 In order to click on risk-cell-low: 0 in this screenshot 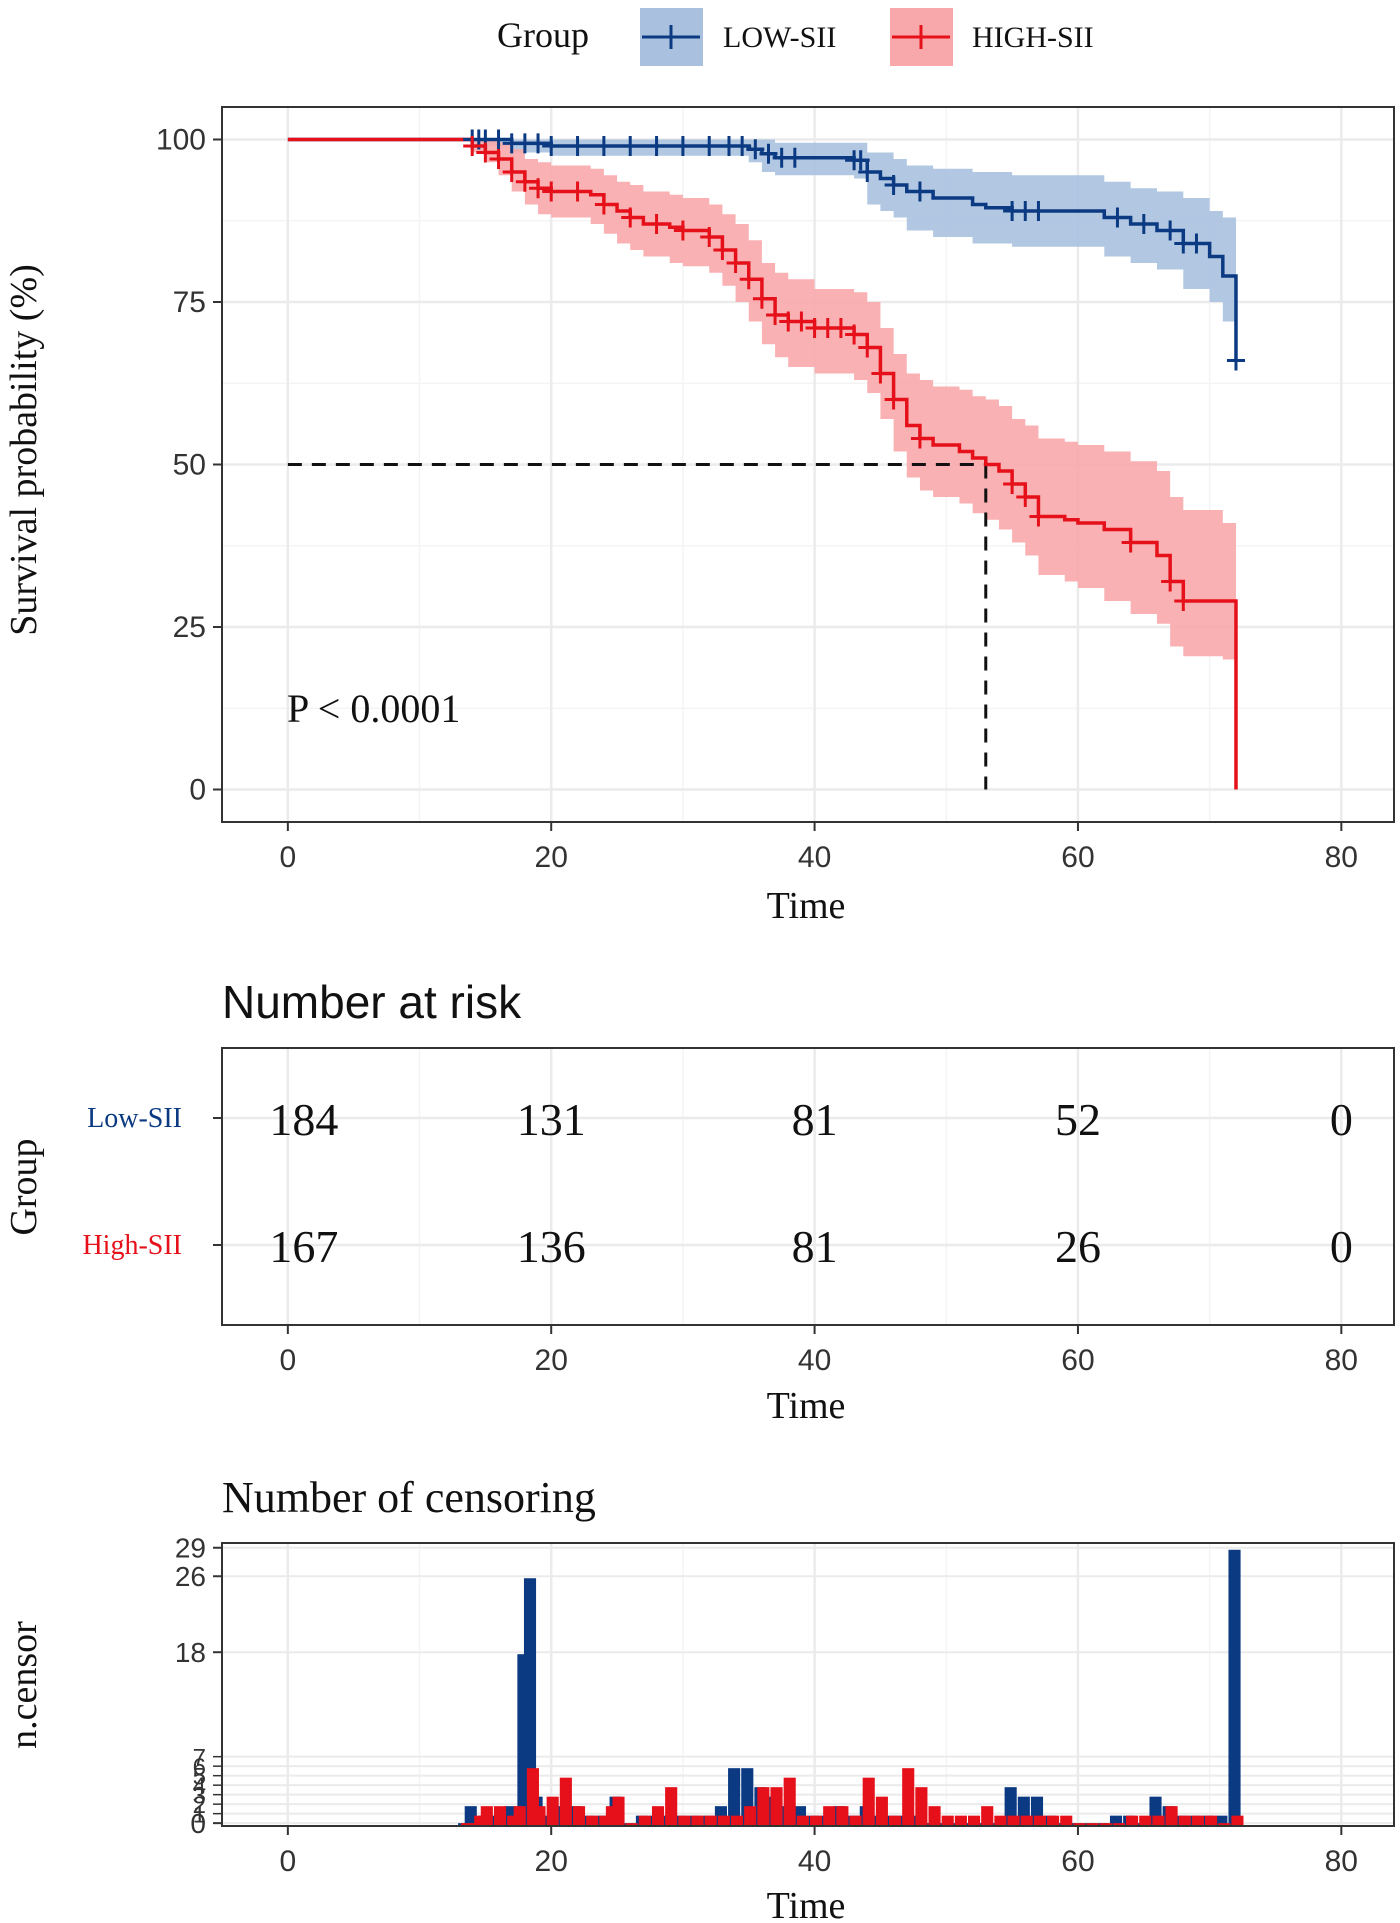, I will do `click(1341, 1119)`.